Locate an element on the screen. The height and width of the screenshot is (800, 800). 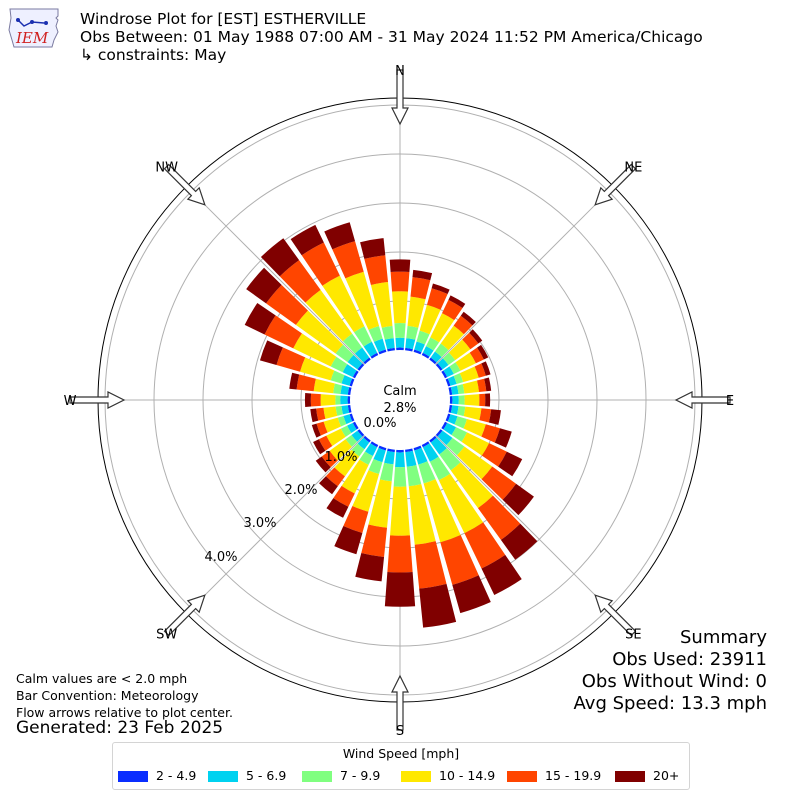
direction-label: SW is located at coordinates (166, 634).